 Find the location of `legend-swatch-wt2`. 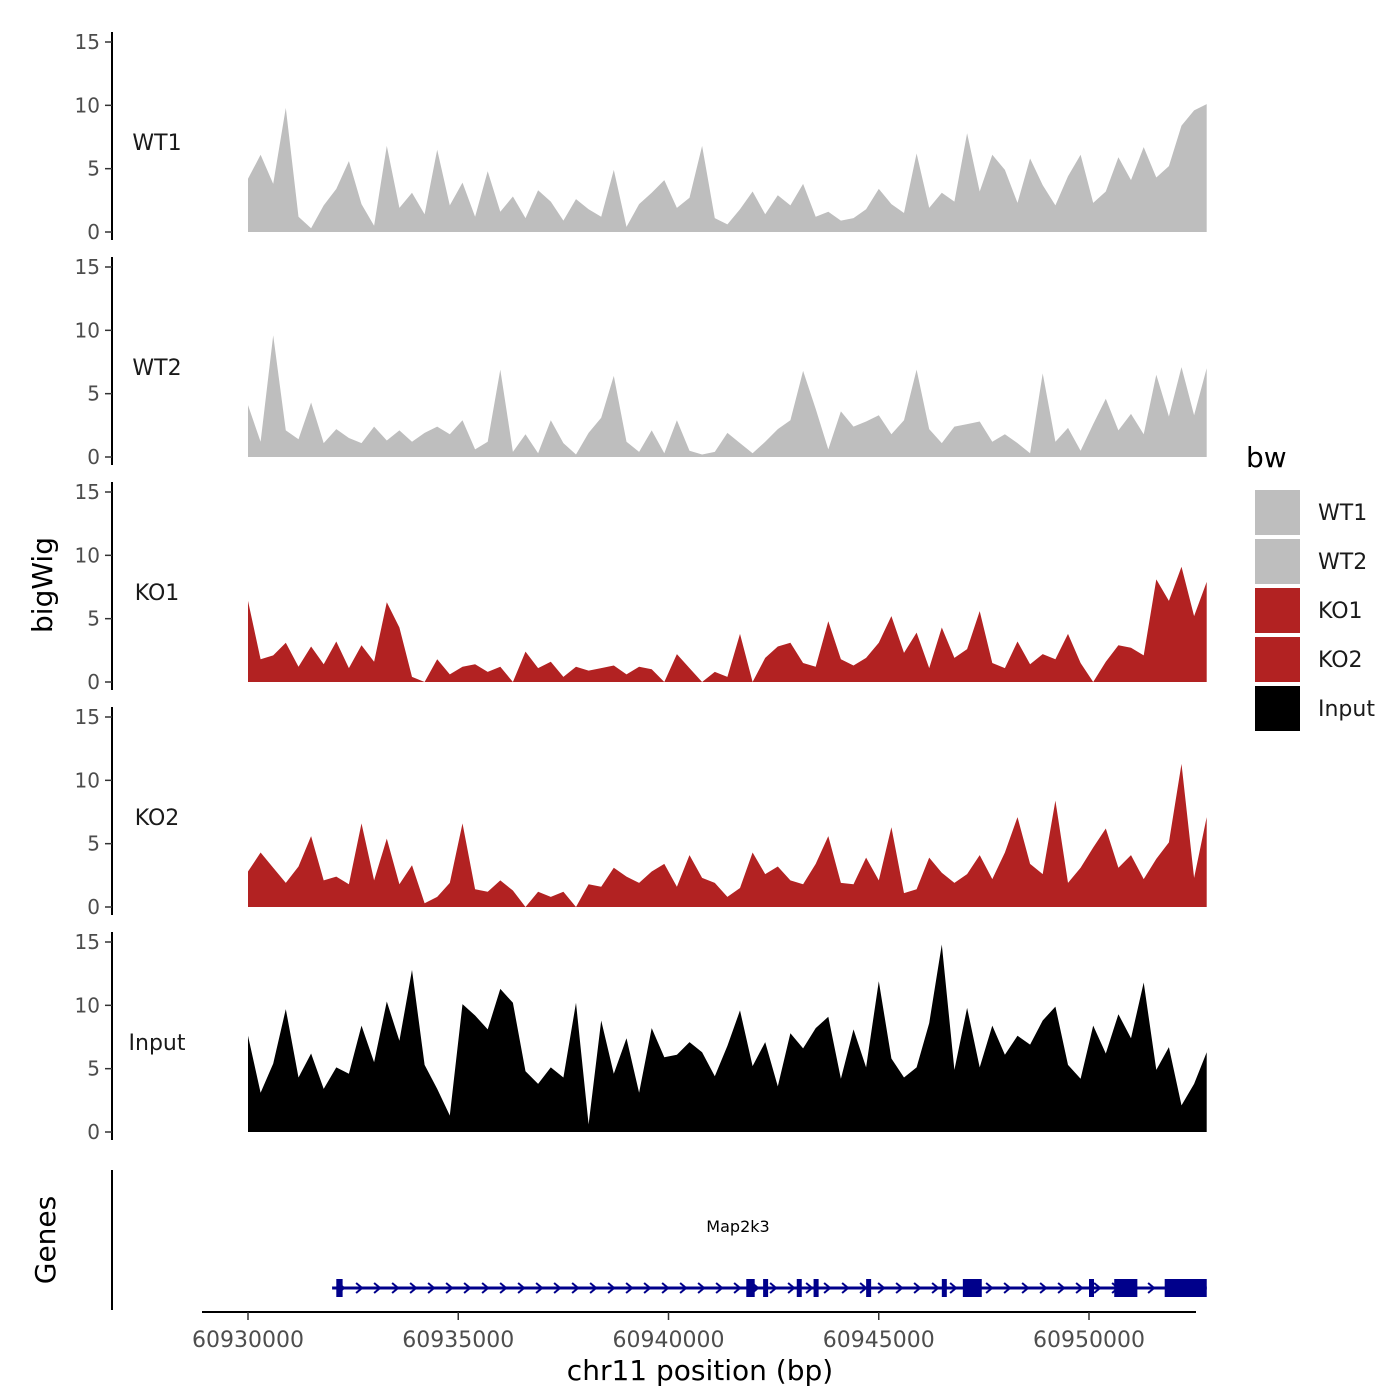

legend-swatch-wt2 is located at coordinates (1277, 561).